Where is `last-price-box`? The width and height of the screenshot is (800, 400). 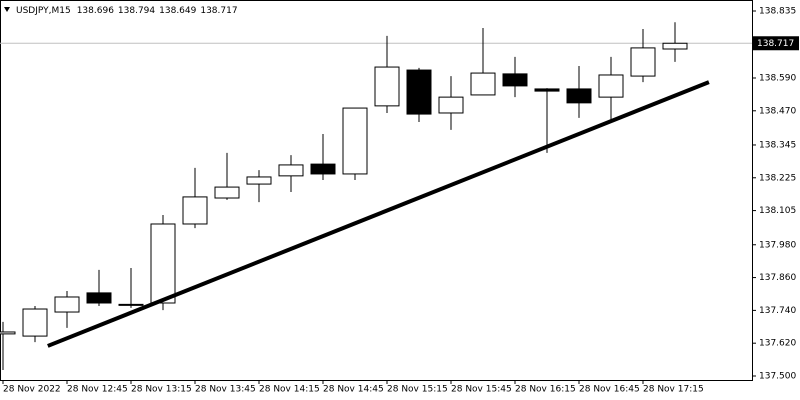 last-price-box is located at coordinates (776, 43).